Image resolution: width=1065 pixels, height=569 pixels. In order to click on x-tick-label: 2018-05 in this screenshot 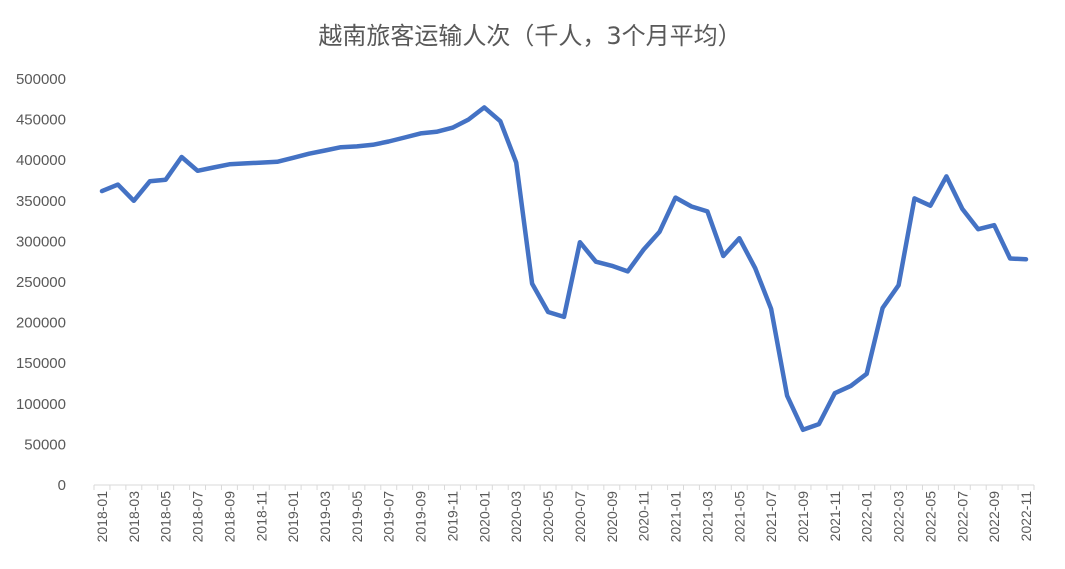, I will do `click(166, 517)`.